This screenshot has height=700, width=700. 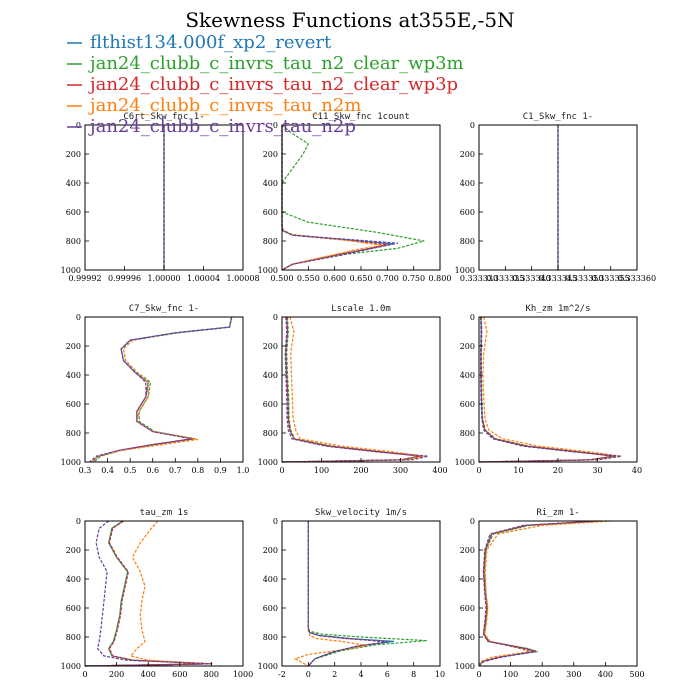 I want to click on x-tick-label: 20, so click(x=558, y=470).